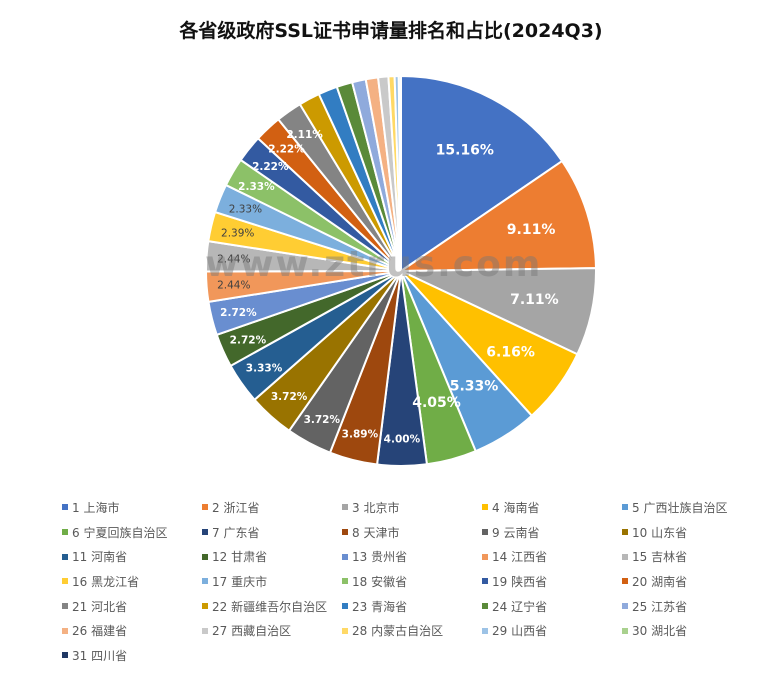 This screenshot has width=782, height=678. Describe the element at coordinates (252, 631) in the screenshot. I see `legend-label: 27 西藏自治区` at that location.